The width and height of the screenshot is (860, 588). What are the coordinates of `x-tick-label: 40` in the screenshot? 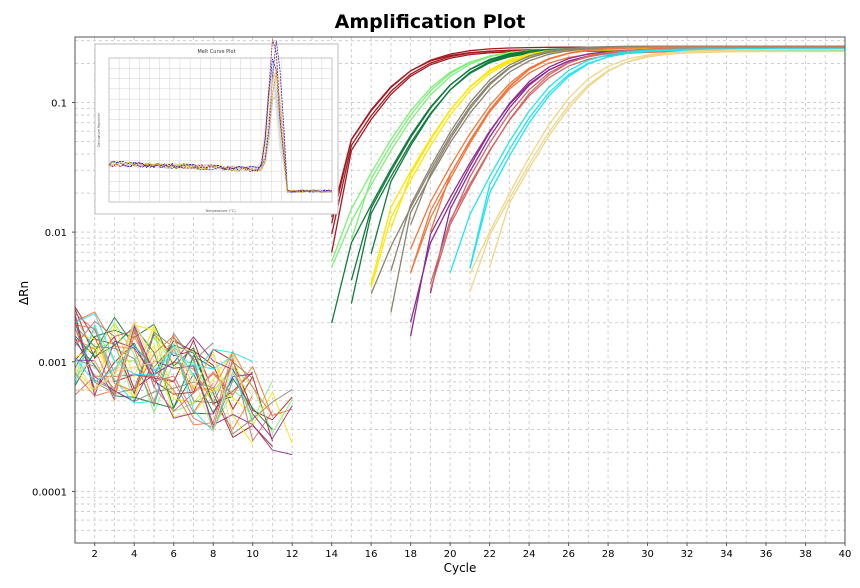 It's located at (845, 554).